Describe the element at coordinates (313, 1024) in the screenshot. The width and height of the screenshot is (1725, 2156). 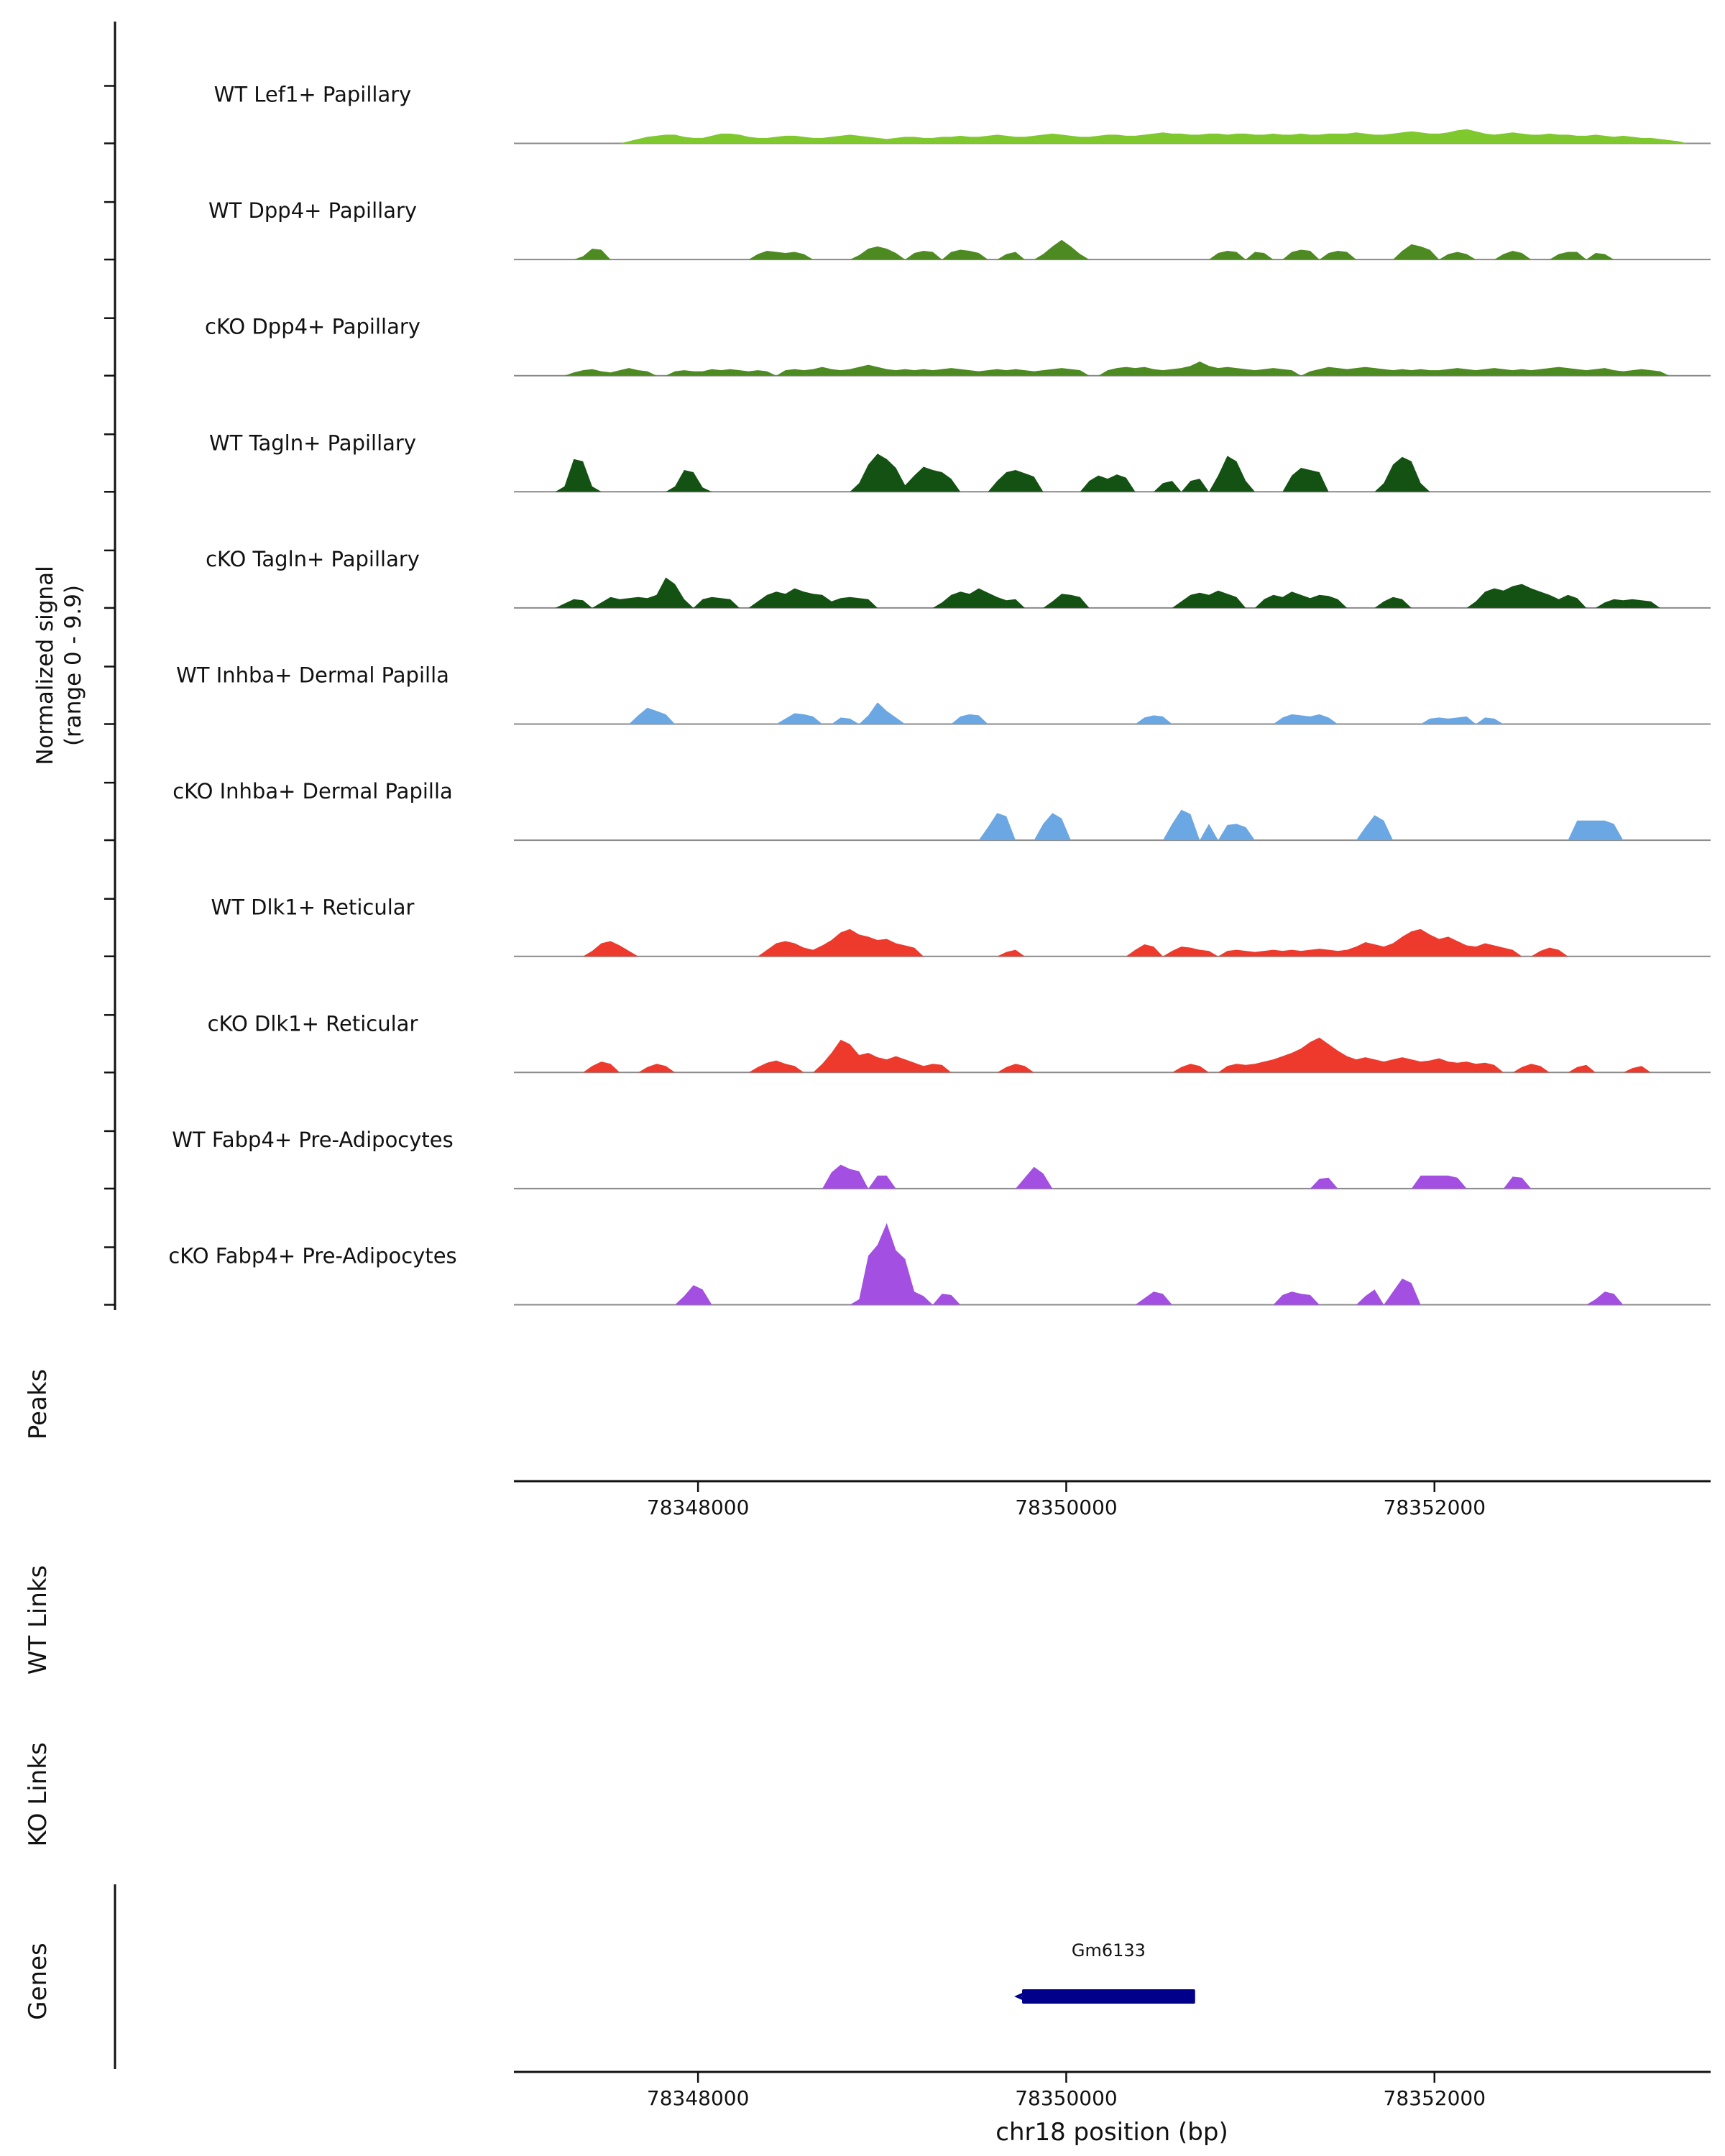
I see `track-label-8: cKO Dlk1+ Reticular` at that location.